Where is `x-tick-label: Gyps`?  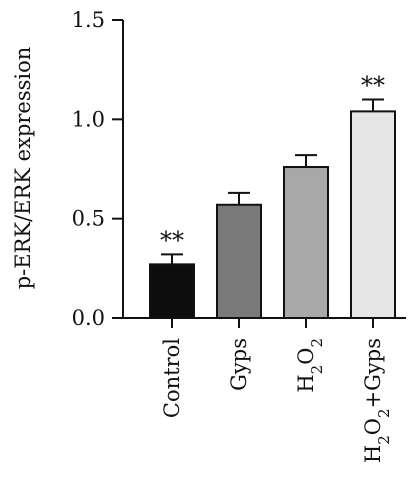 x-tick-label: Gyps is located at coordinates (239, 364).